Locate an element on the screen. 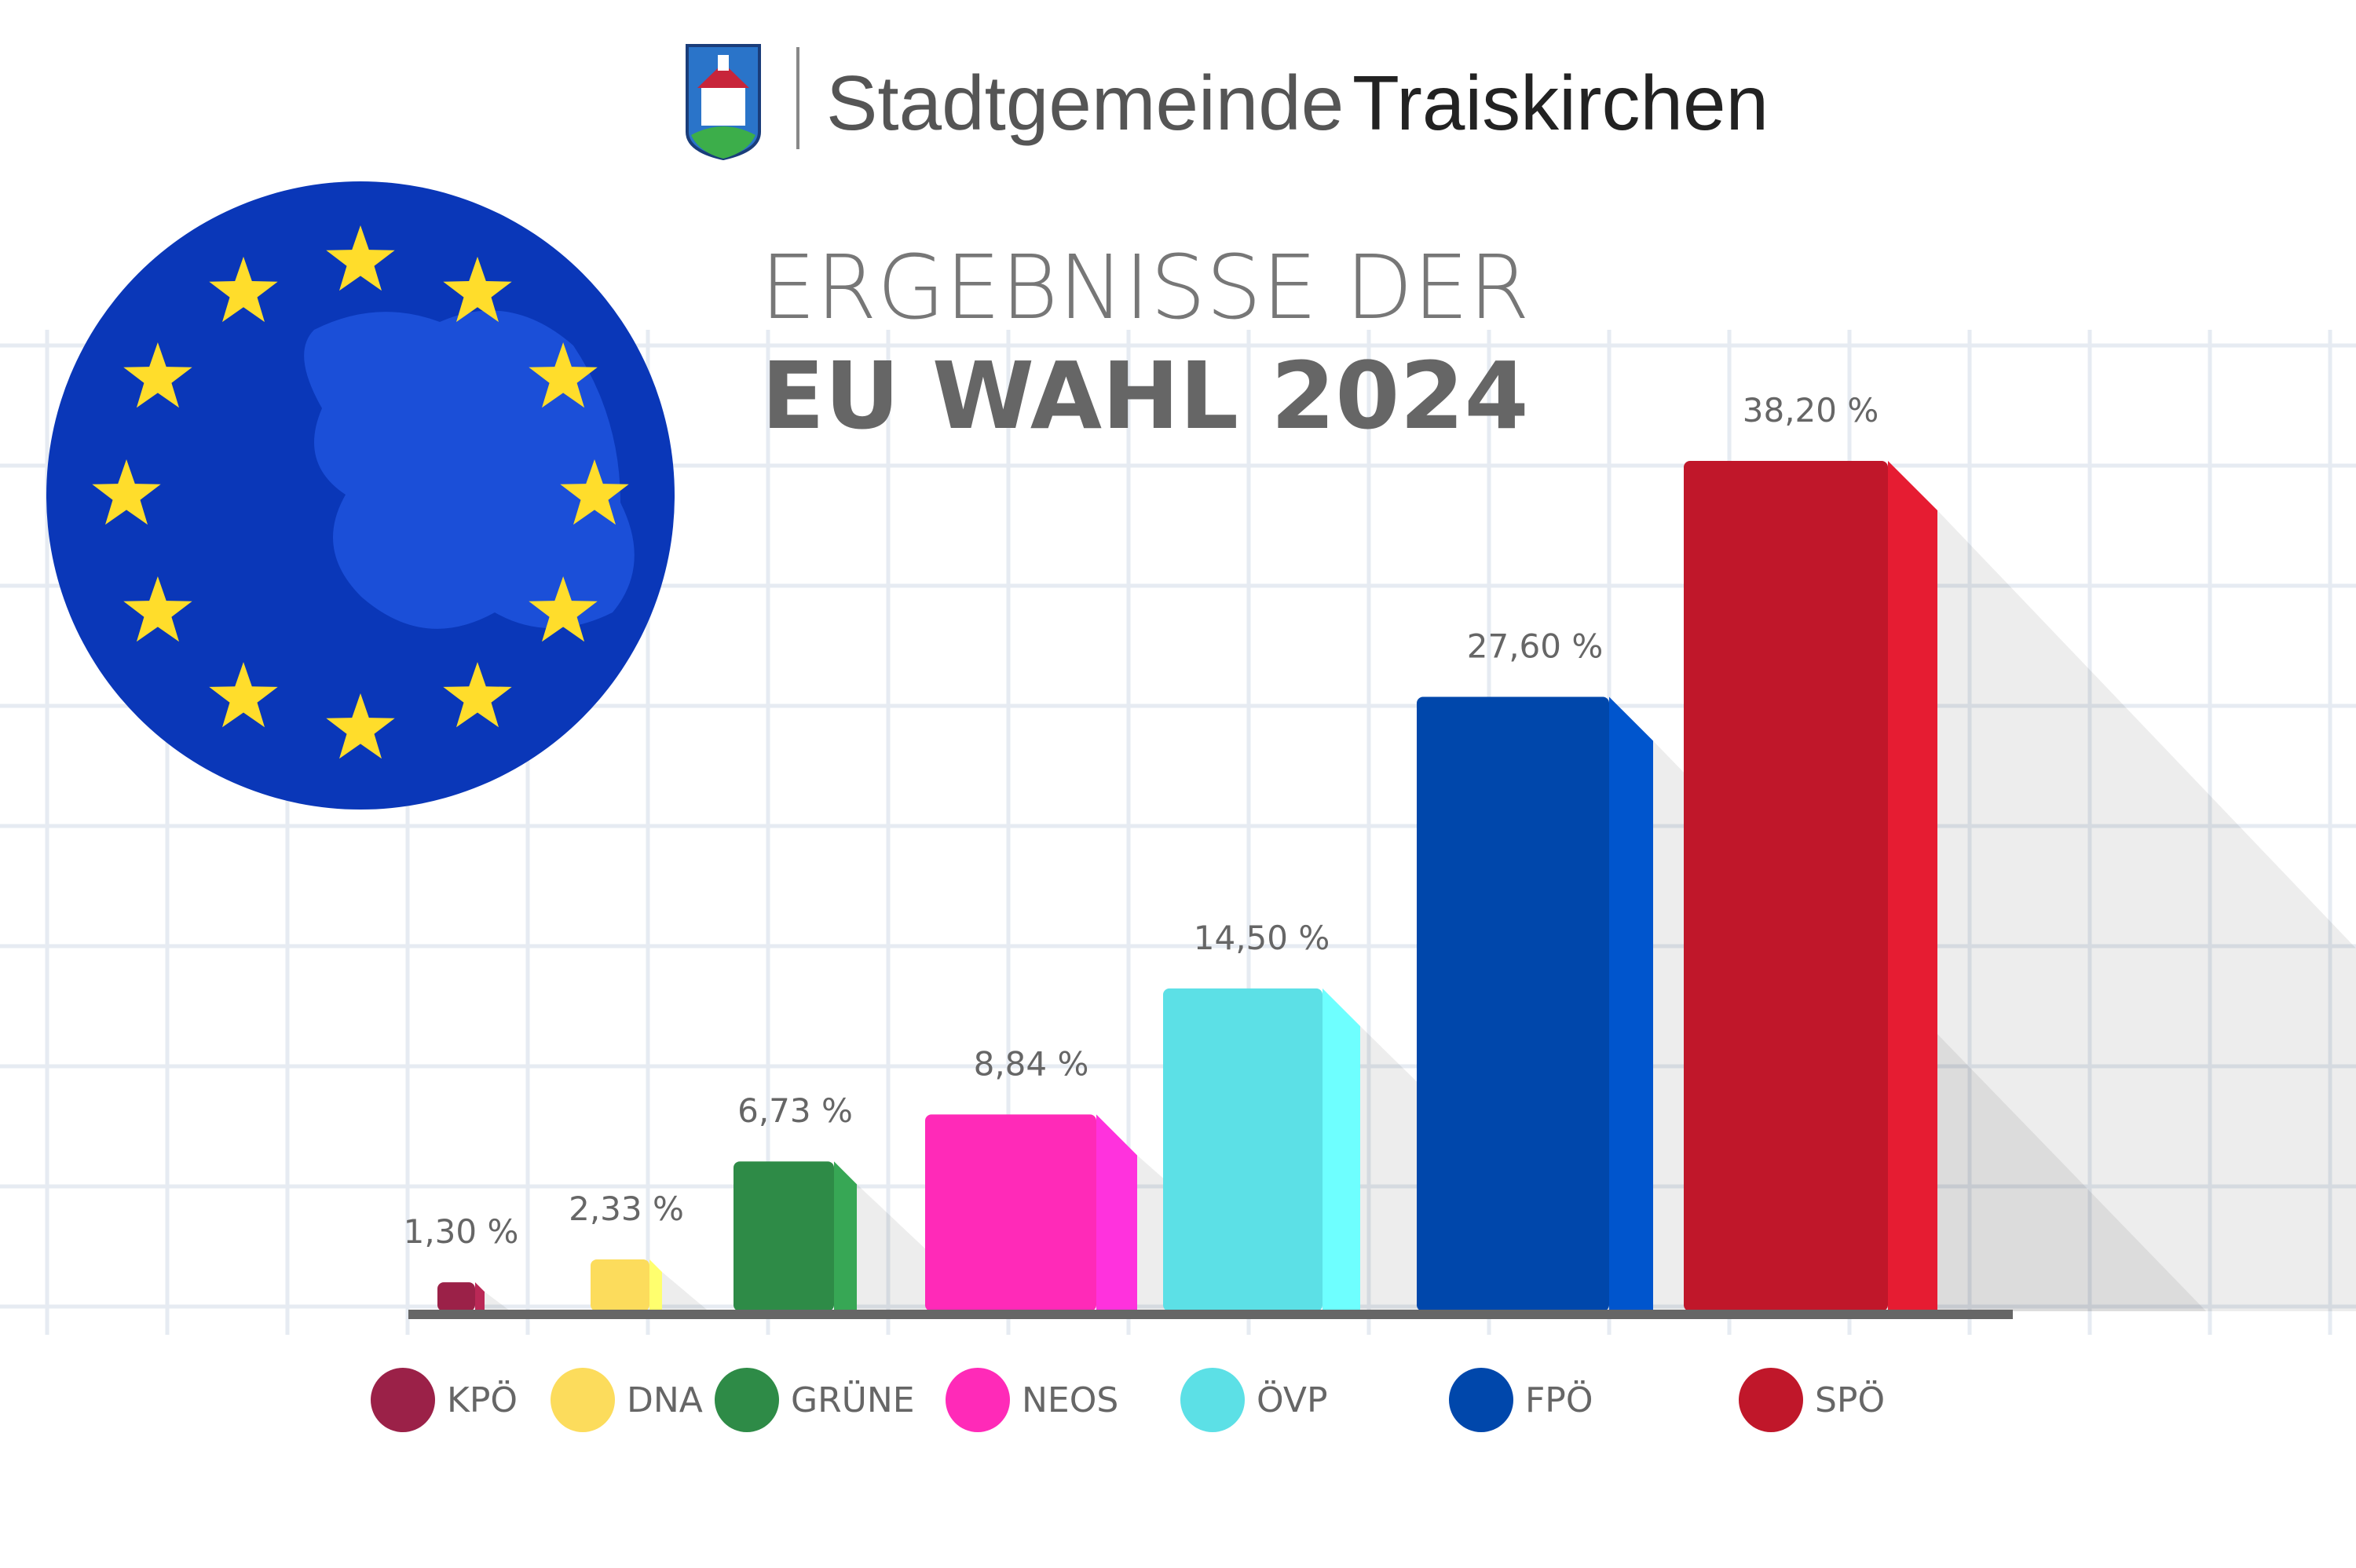 This screenshot has width=2356, height=1568. legend-label: SPÖ is located at coordinates (1850, 1400).